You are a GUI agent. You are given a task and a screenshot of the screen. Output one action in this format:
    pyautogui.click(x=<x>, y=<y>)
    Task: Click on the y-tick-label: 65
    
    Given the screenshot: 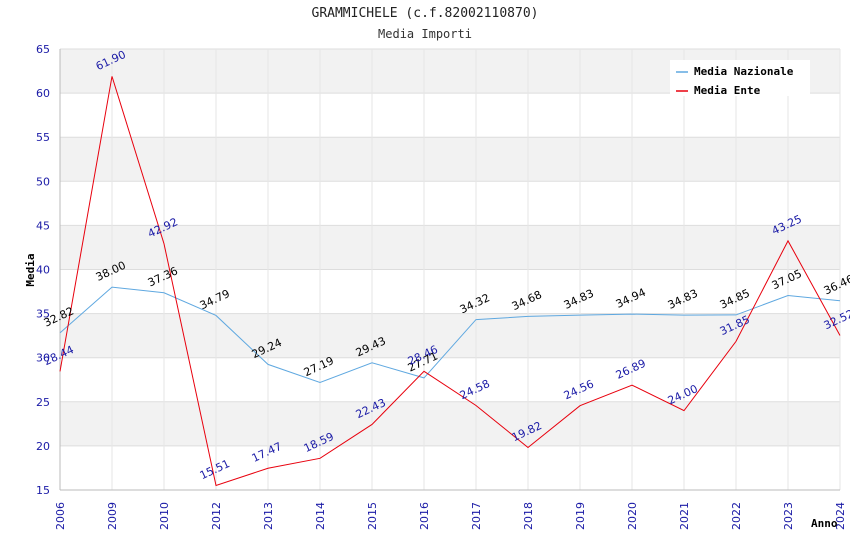 What is the action you would take?
    pyautogui.click(x=43, y=49)
    